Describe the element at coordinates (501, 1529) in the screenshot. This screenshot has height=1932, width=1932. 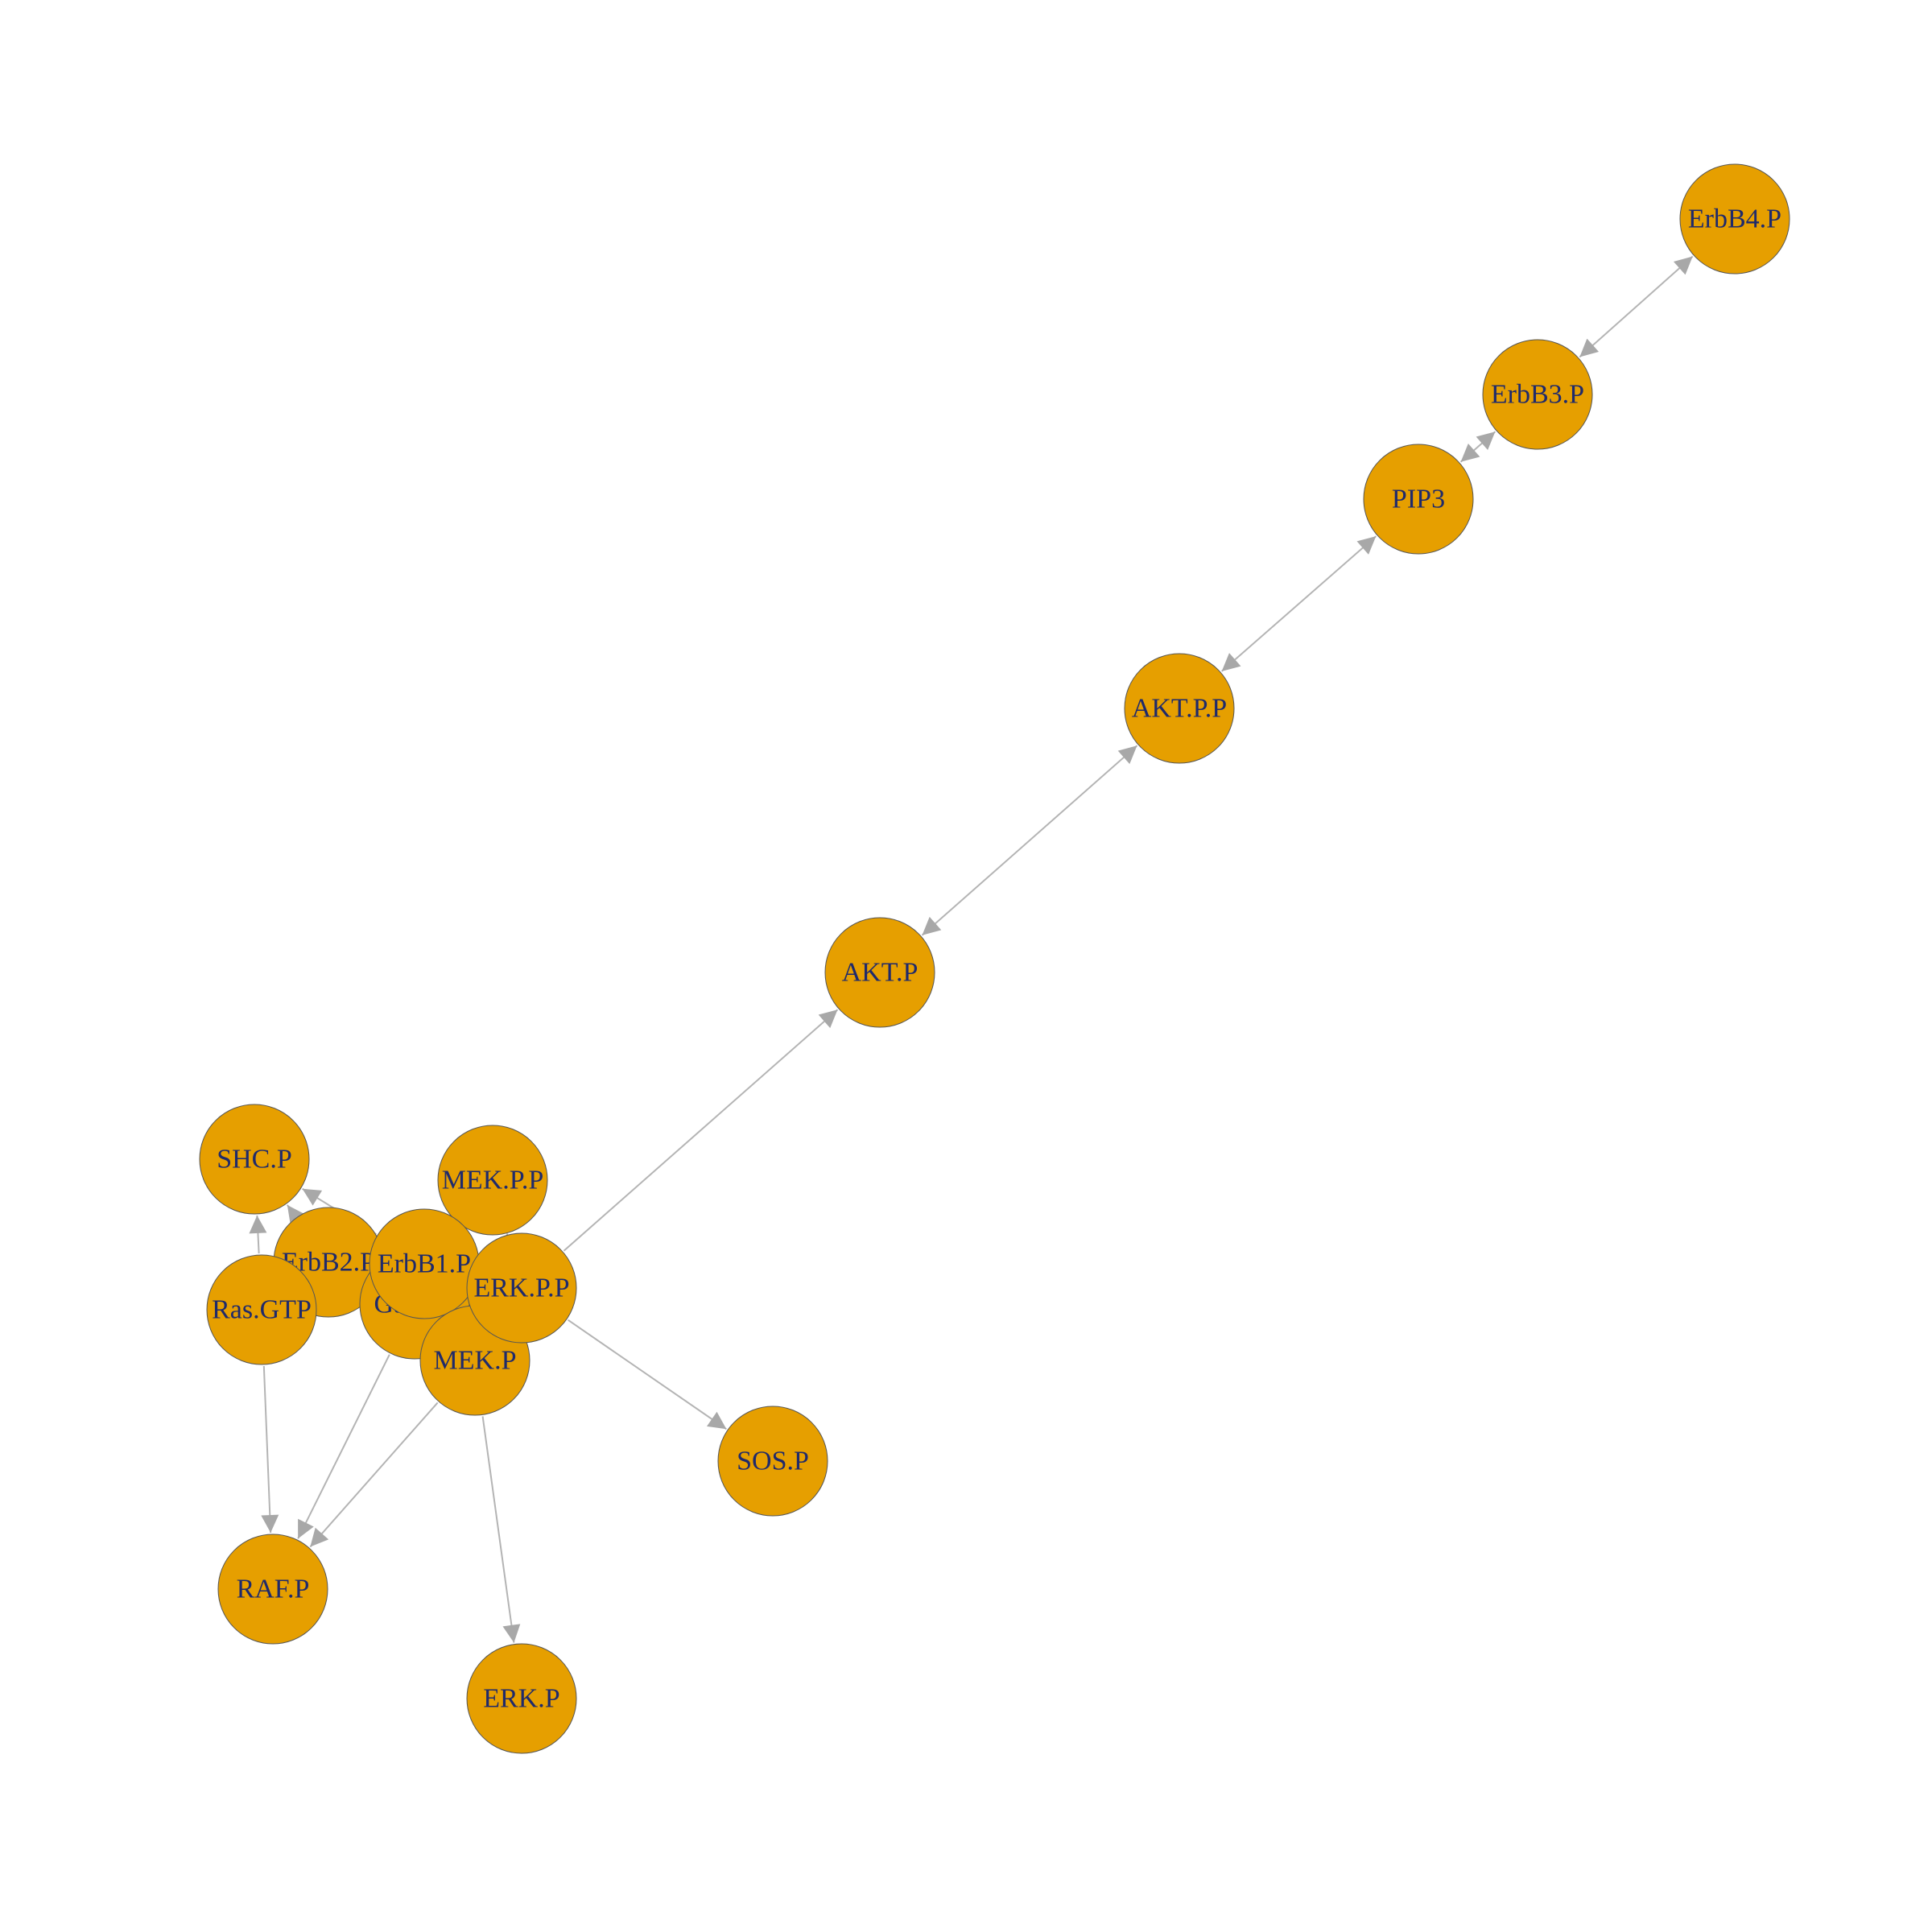
I see `edge-mek-p-to-erk-p` at that location.